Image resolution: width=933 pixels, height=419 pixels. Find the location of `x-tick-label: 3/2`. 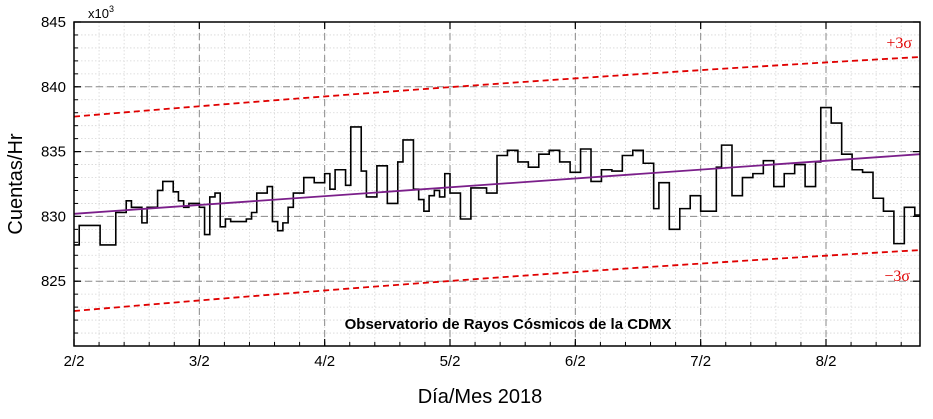

x-tick-label: 3/2 is located at coordinates (199, 361).